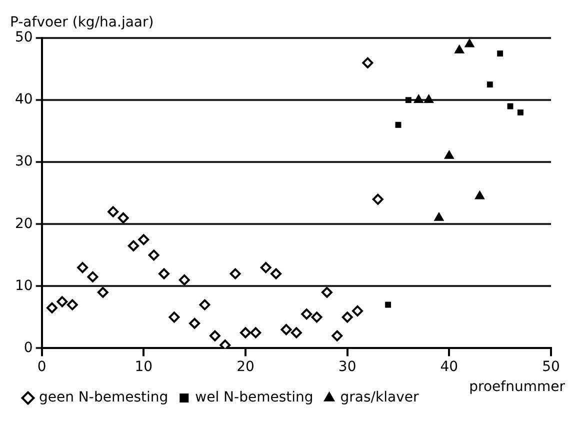 The image size is (579, 423). I want to click on x-tick-label: 50, so click(551, 367).